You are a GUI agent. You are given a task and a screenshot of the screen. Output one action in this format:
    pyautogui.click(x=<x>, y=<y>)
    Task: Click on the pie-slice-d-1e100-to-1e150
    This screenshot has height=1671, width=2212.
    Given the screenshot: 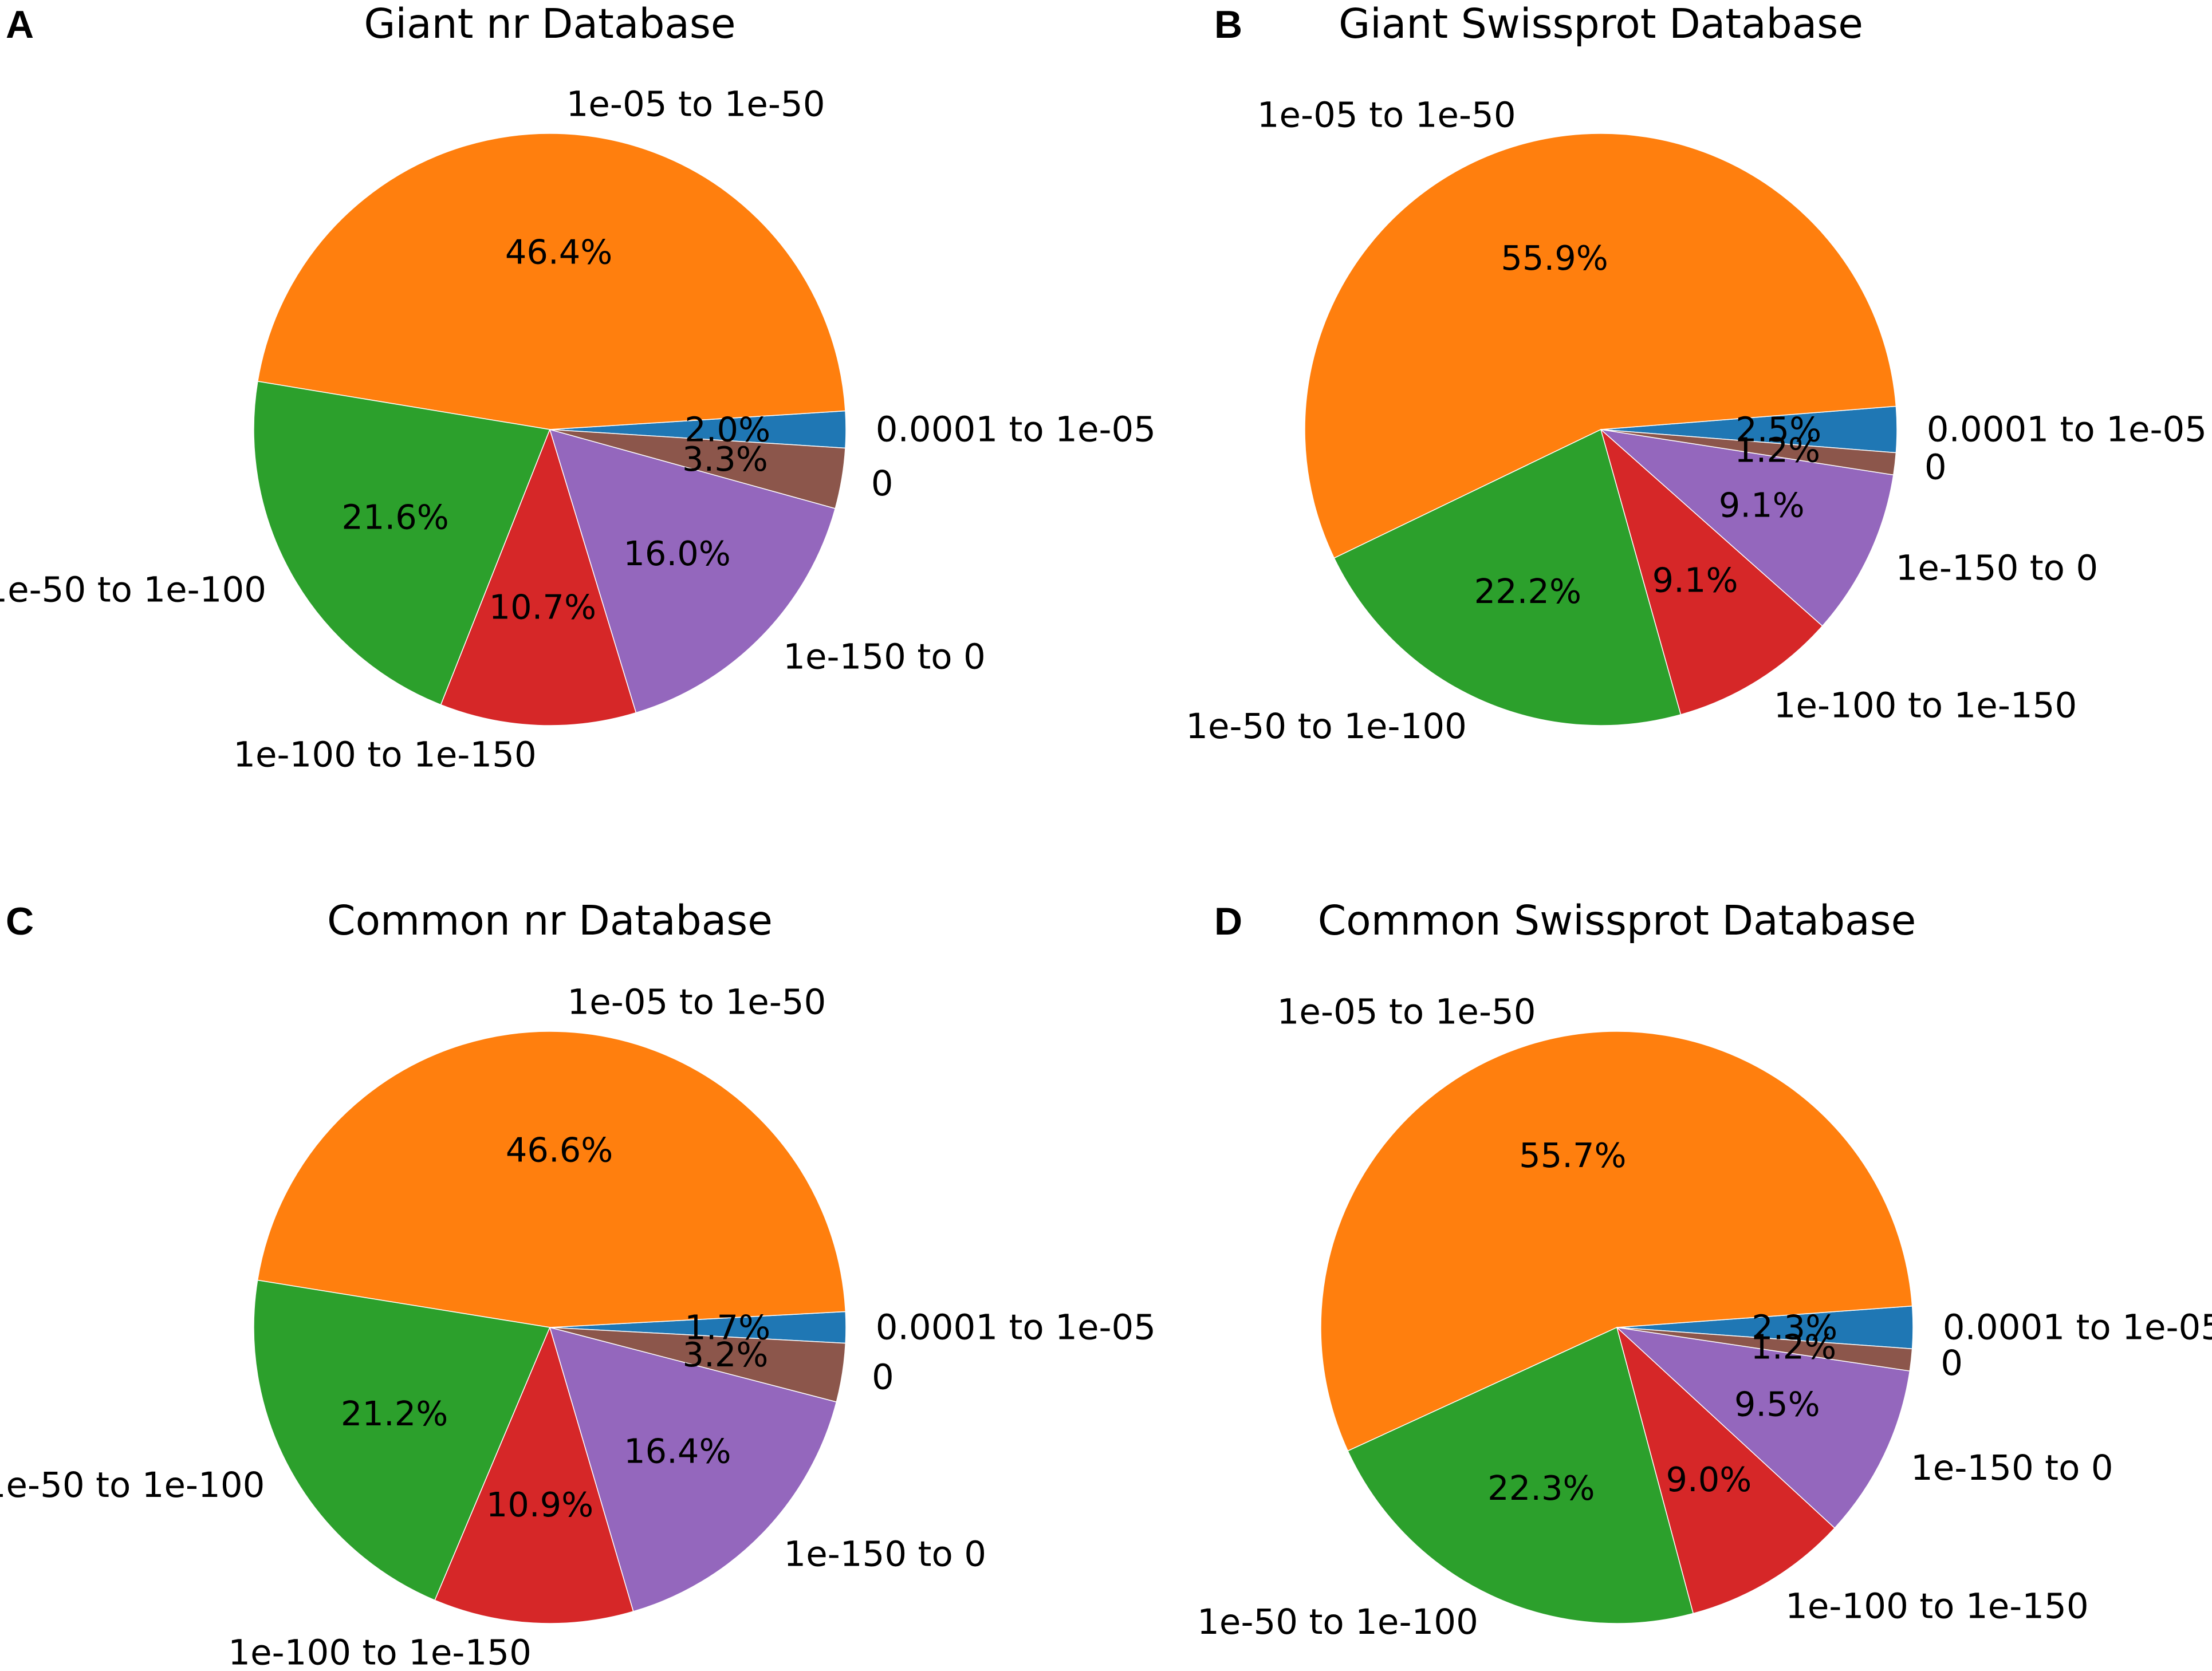 What is the action you would take?
    pyautogui.click(x=1726, y=1470)
    